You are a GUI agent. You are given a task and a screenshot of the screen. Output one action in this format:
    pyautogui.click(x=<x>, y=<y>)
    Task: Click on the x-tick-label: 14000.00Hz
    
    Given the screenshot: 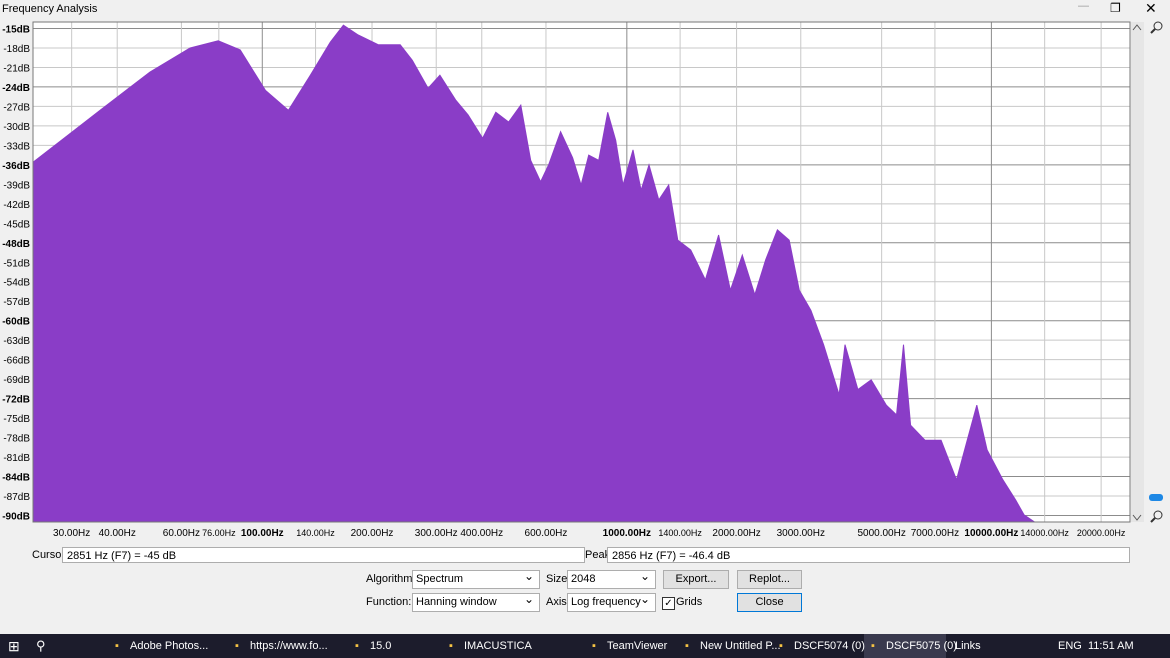 What is the action you would take?
    pyautogui.click(x=1044, y=533)
    